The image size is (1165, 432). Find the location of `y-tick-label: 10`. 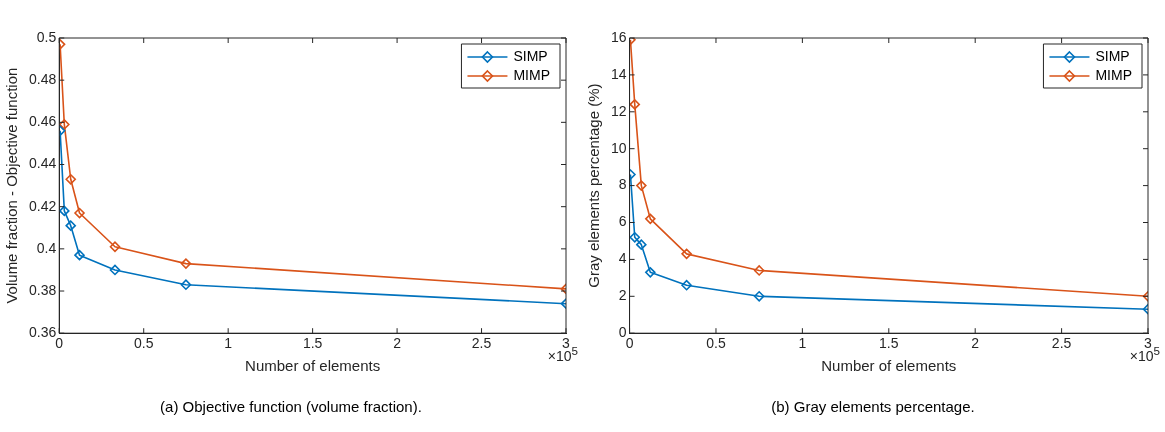

y-tick-label: 10 is located at coordinates (618, 147).